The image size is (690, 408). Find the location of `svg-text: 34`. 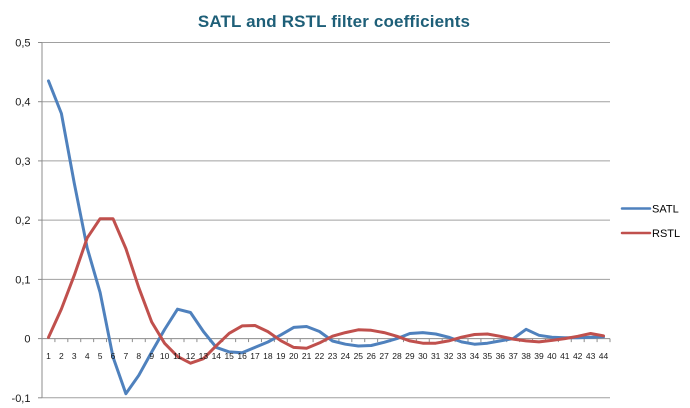

svg-text: 34 is located at coordinates (475, 356).